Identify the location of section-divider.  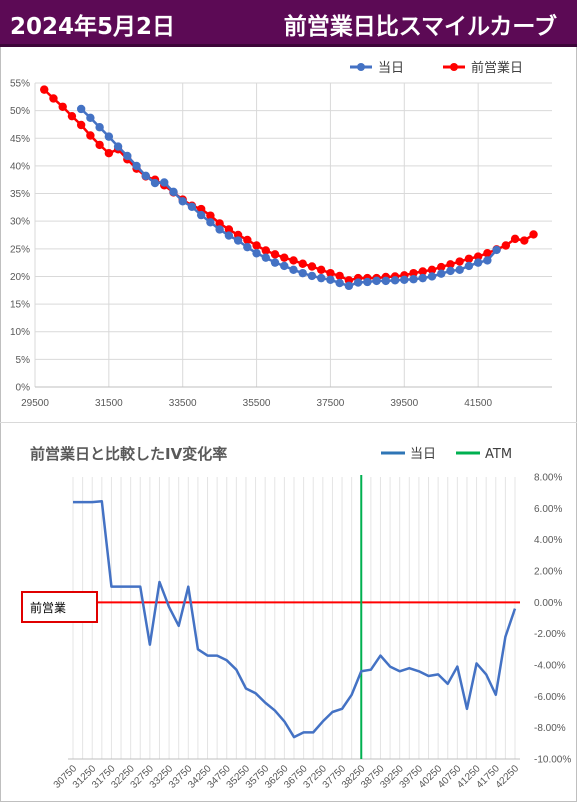
(288, 422).